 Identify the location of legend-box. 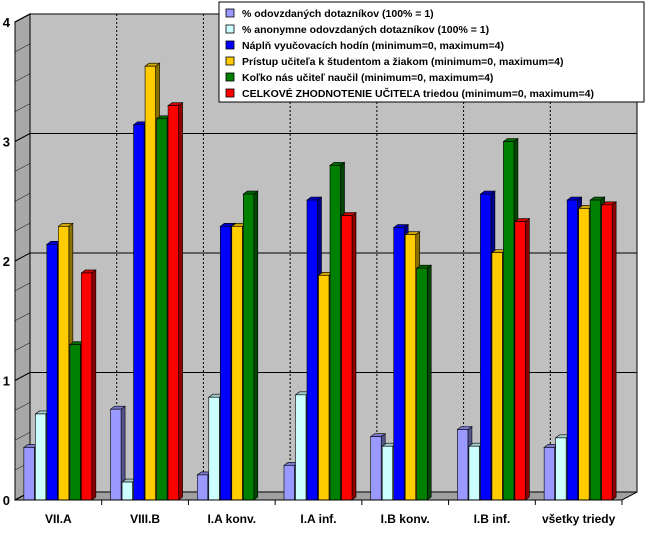
(431, 52).